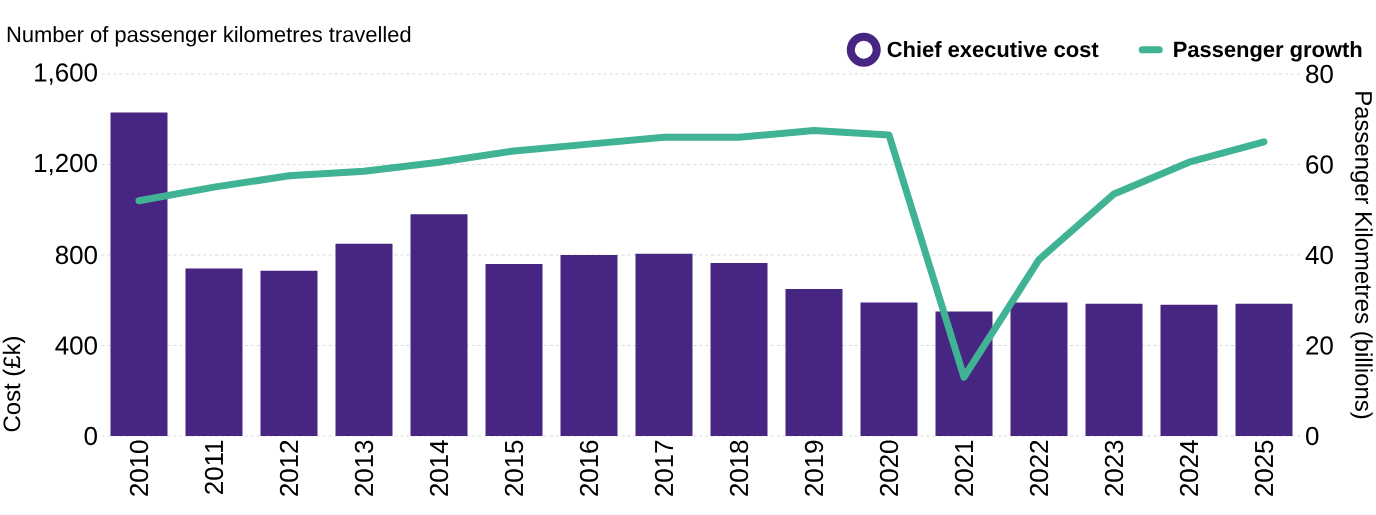 The image size is (1376, 515). What do you see at coordinates (1268, 51) in the screenshot?
I see `legend-label: Passenger growth` at bounding box center [1268, 51].